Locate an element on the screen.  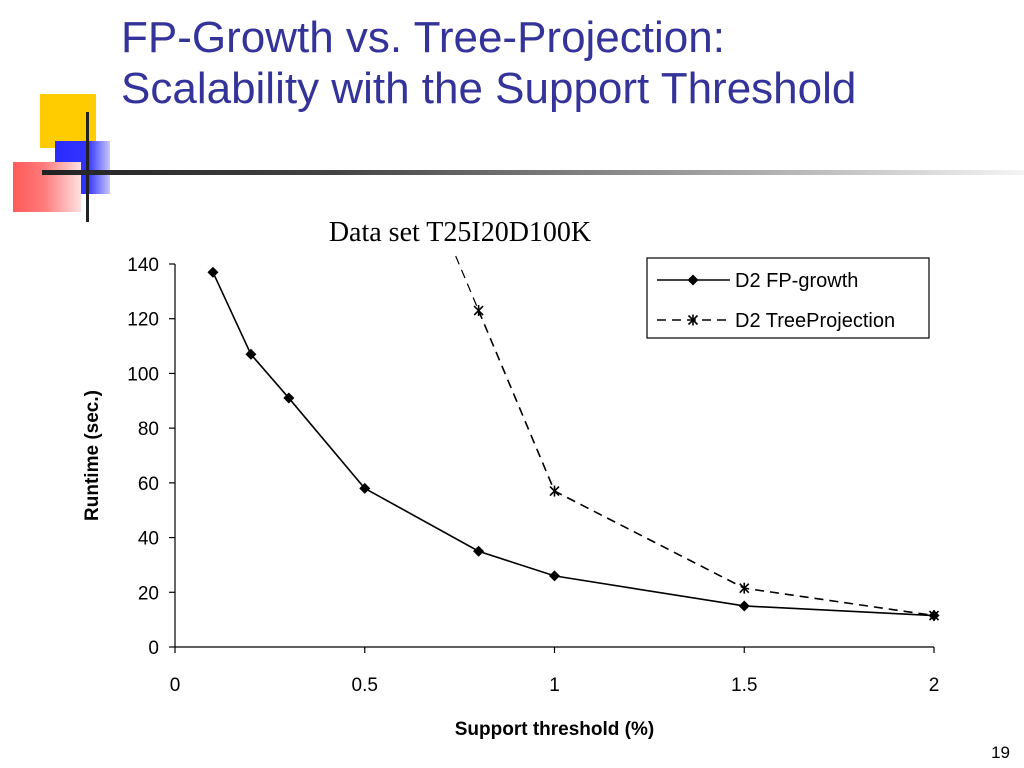
x-axis-label: Support threshold (%) is located at coordinates (554, 729).